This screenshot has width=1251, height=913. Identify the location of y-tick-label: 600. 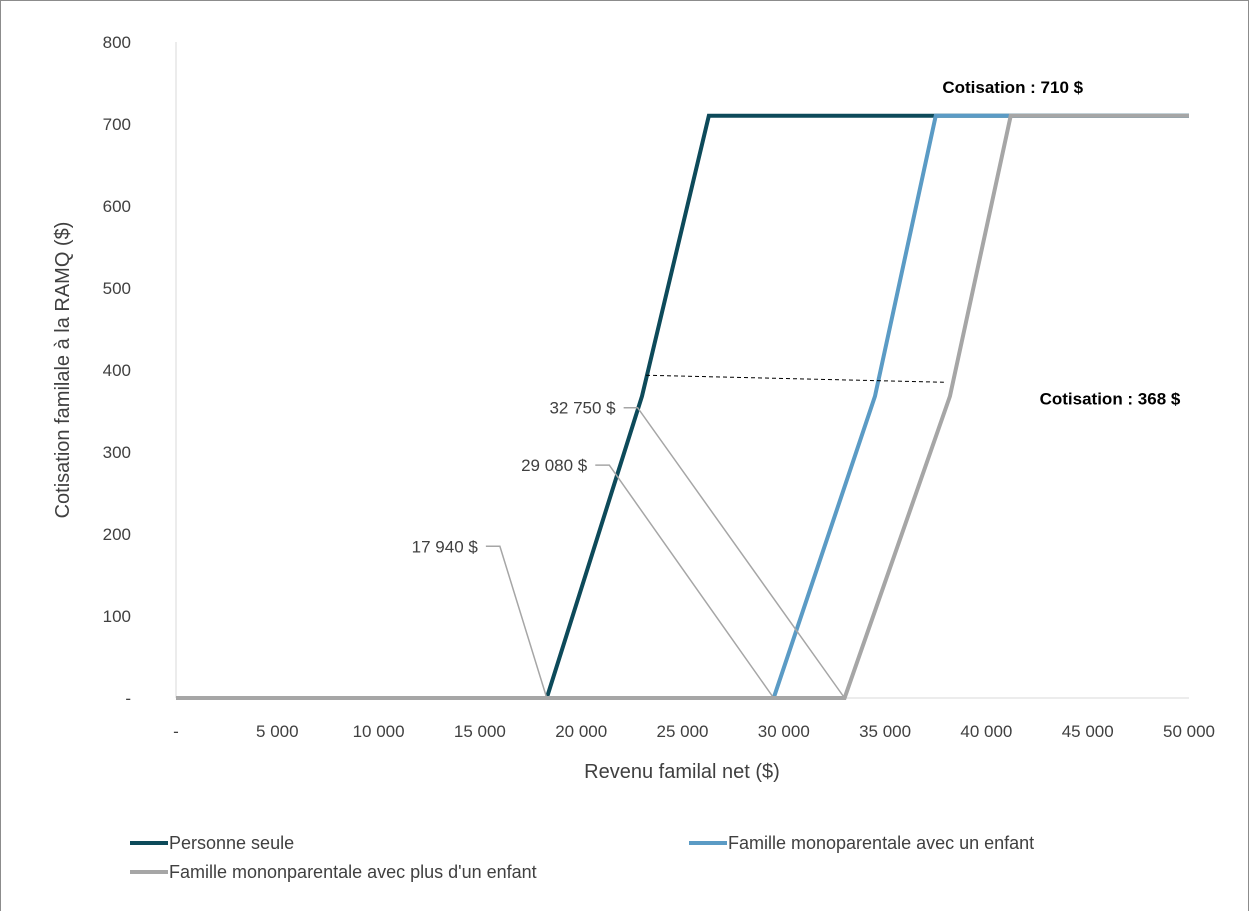
(117, 206).